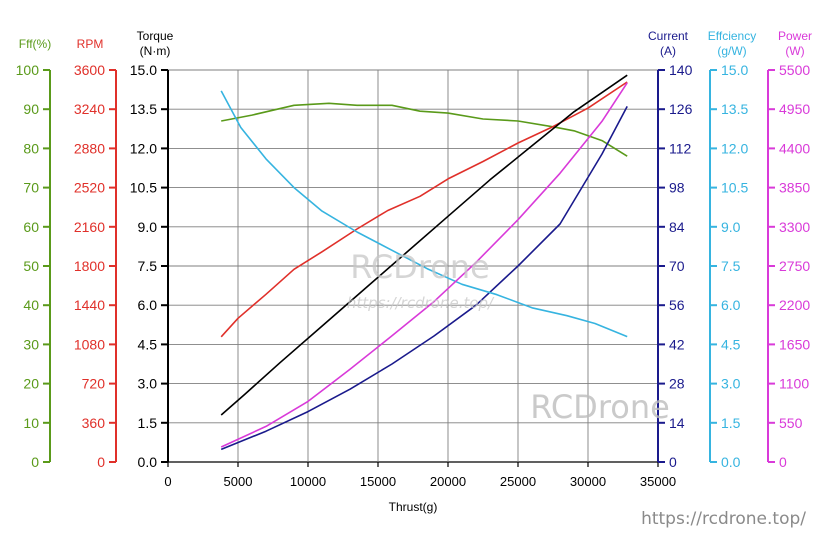 Image resolution: width=840 pixels, height=560 pixels. I want to click on y-tick-label-rpm: 2880, so click(89, 148).